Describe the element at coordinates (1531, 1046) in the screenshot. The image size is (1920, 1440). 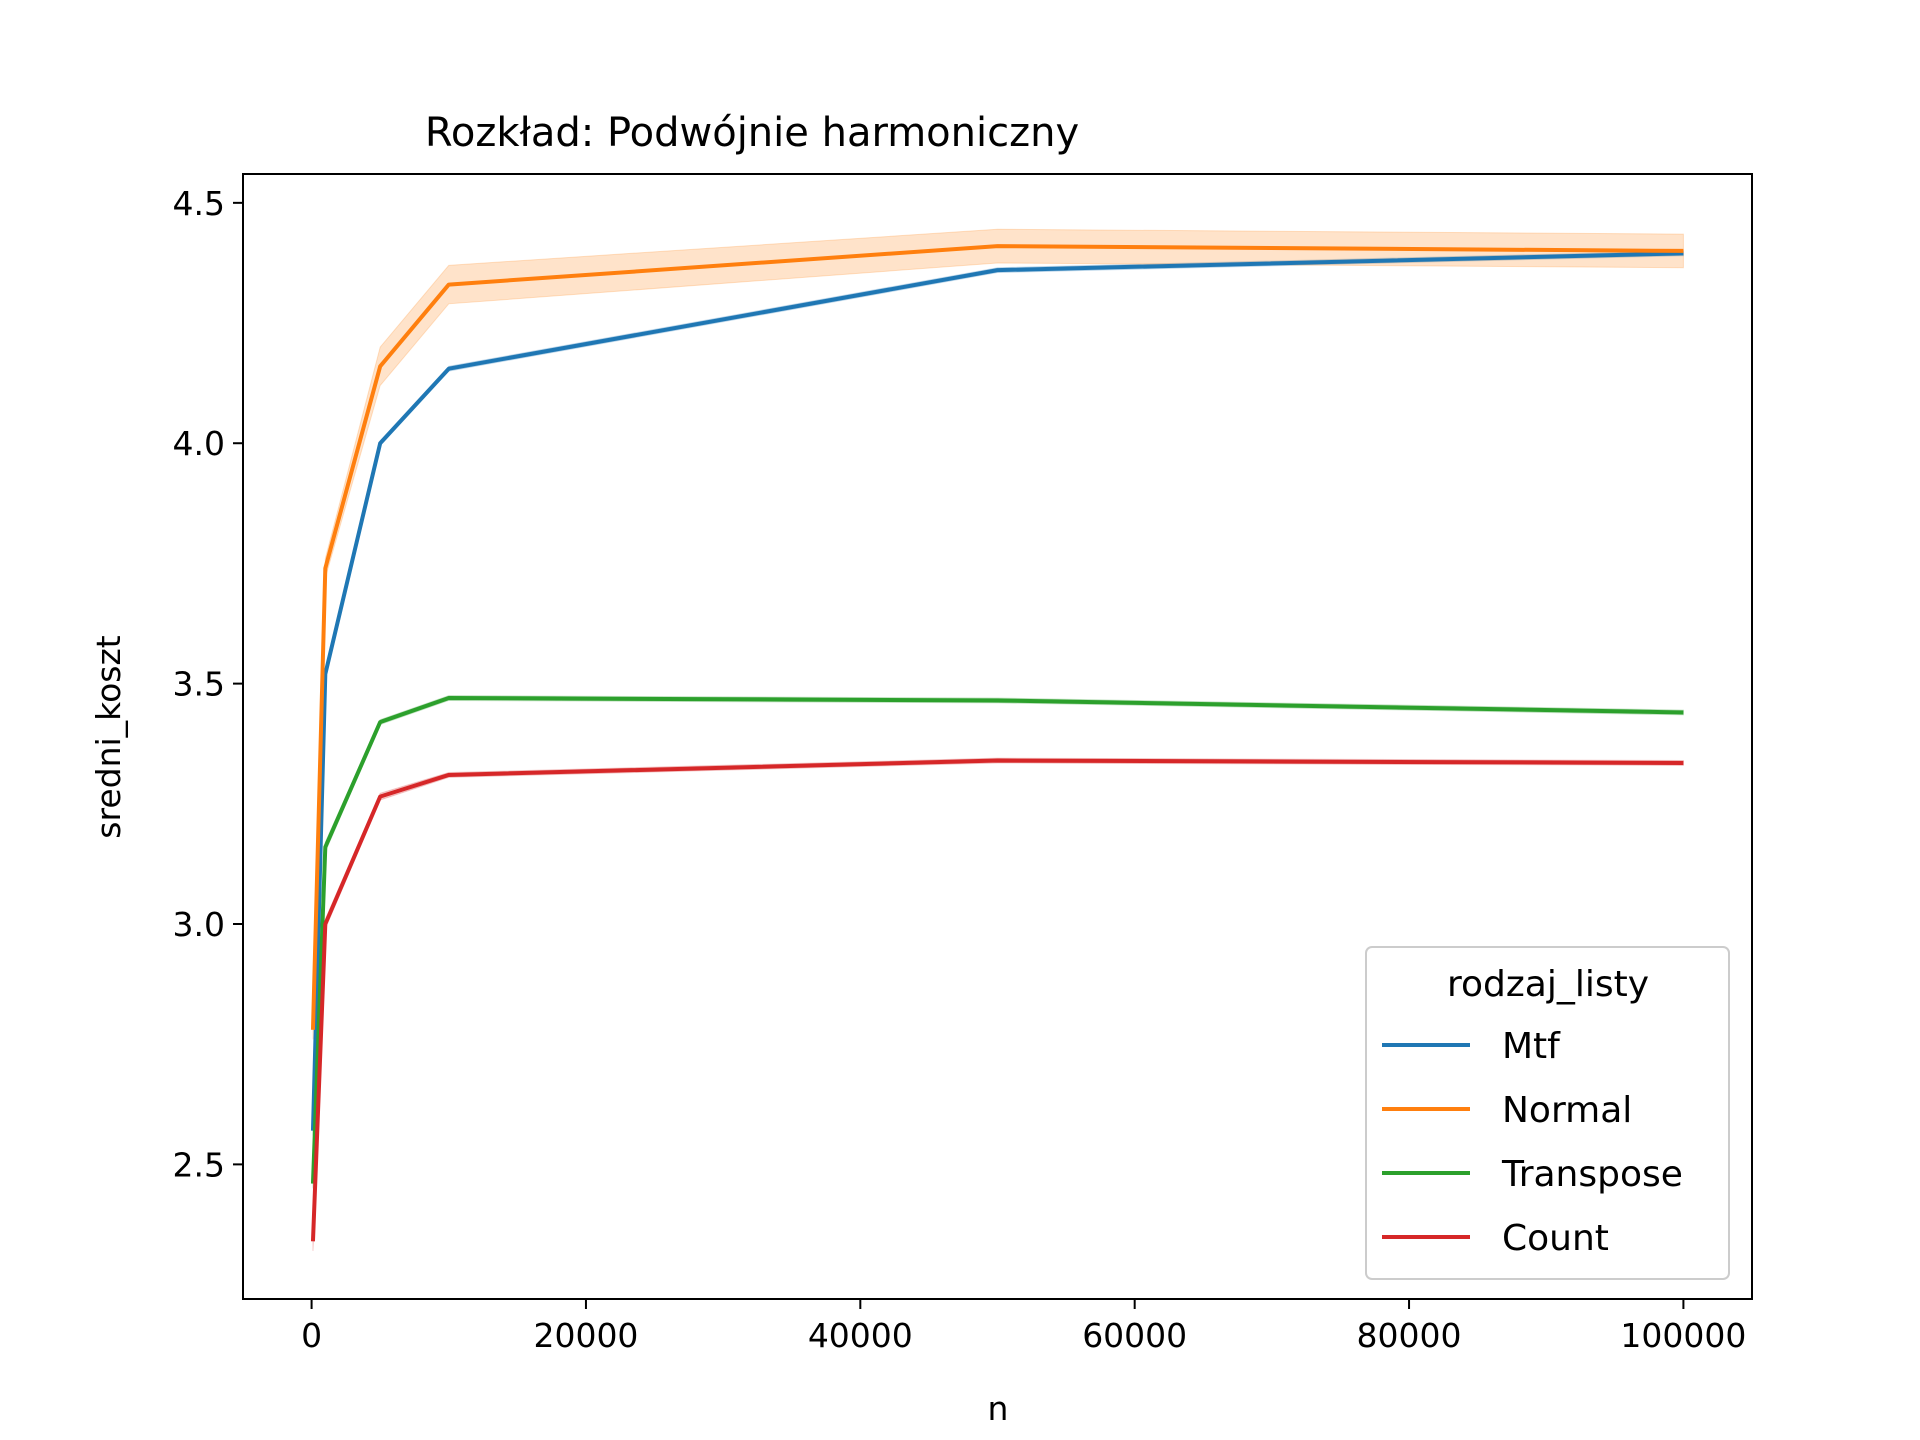
I see `legend-label-mtf: Mtf` at that location.